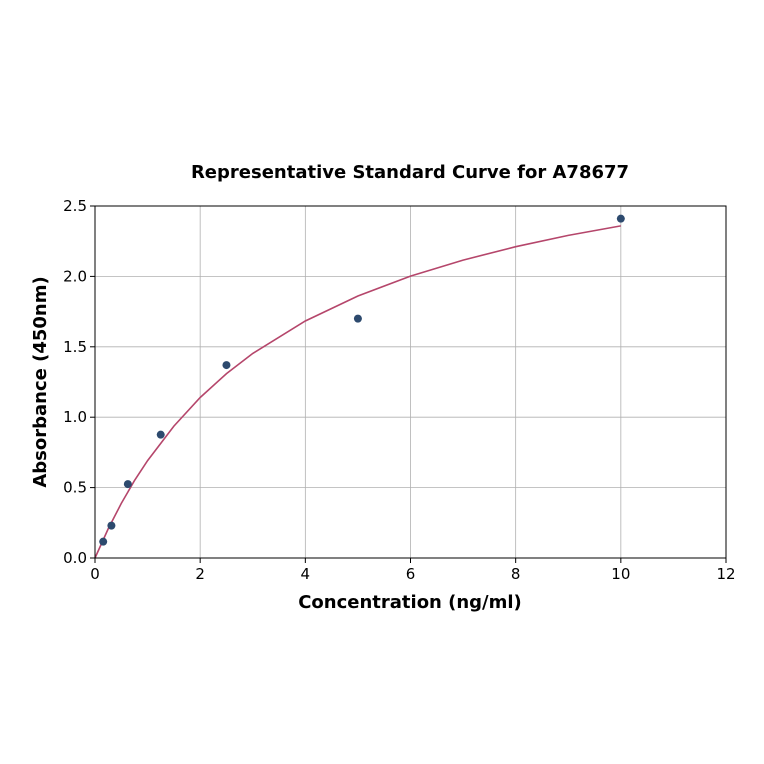 This screenshot has height=764, width=764. What do you see at coordinates (75, 347) in the screenshot?
I see `y-tick-label: 1.5` at bounding box center [75, 347].